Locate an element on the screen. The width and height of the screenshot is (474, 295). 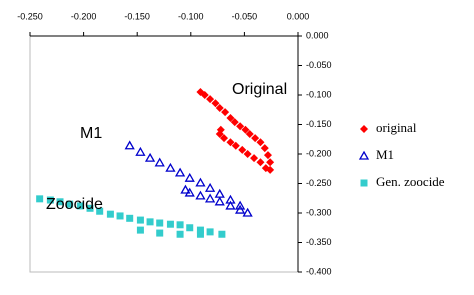
x-tick-label: -0.200 is located at coordinates (84, 16).